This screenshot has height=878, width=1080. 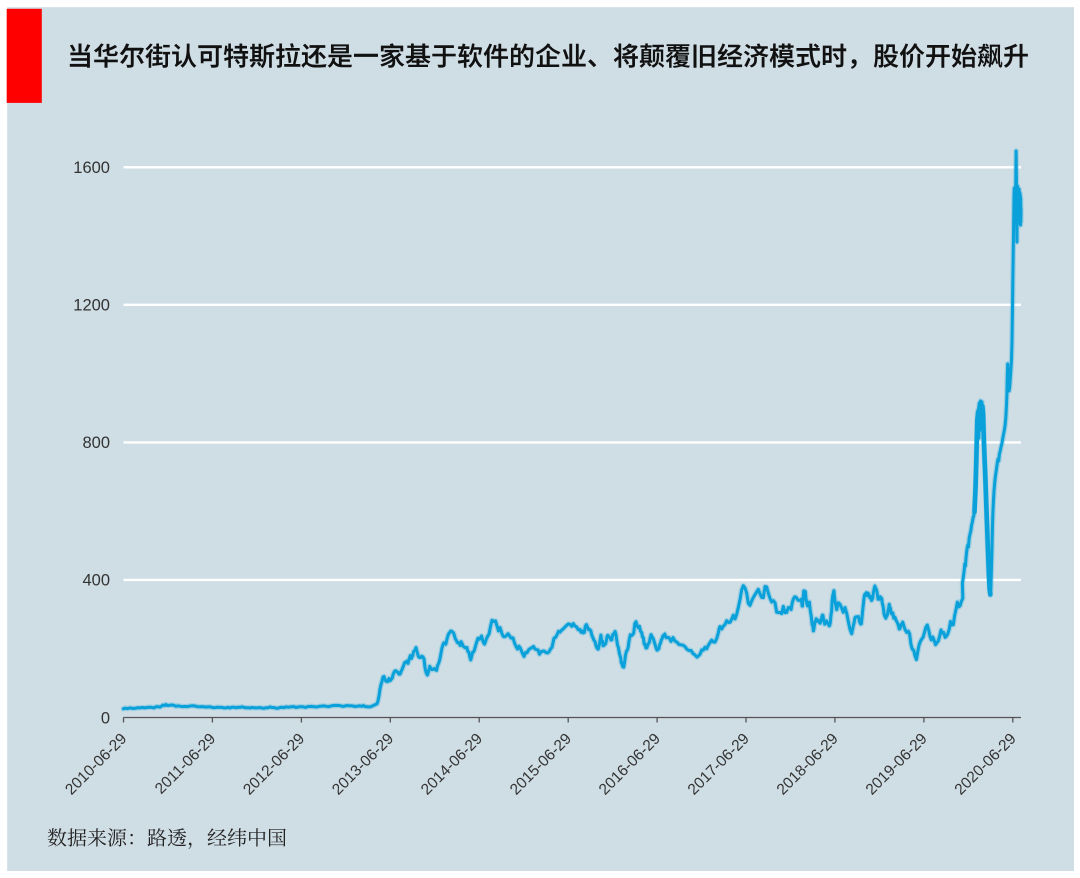 I want to click on svg-text: 800, so click(x=96, y=443).